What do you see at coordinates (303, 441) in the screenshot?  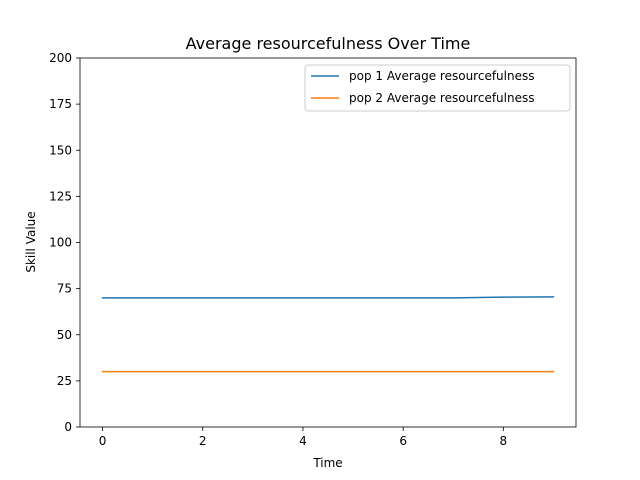 I see `x-tick-label: 4` at bounding box center [303, 441].